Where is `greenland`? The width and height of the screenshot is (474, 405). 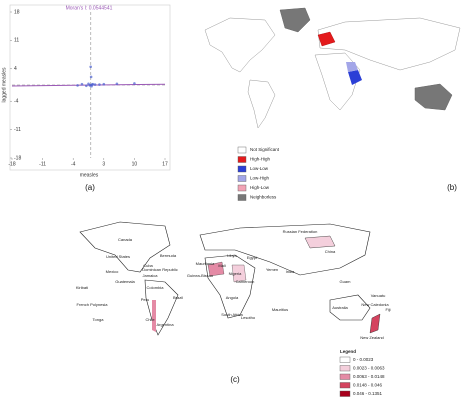 greenland is located at coordinates (295, 20).